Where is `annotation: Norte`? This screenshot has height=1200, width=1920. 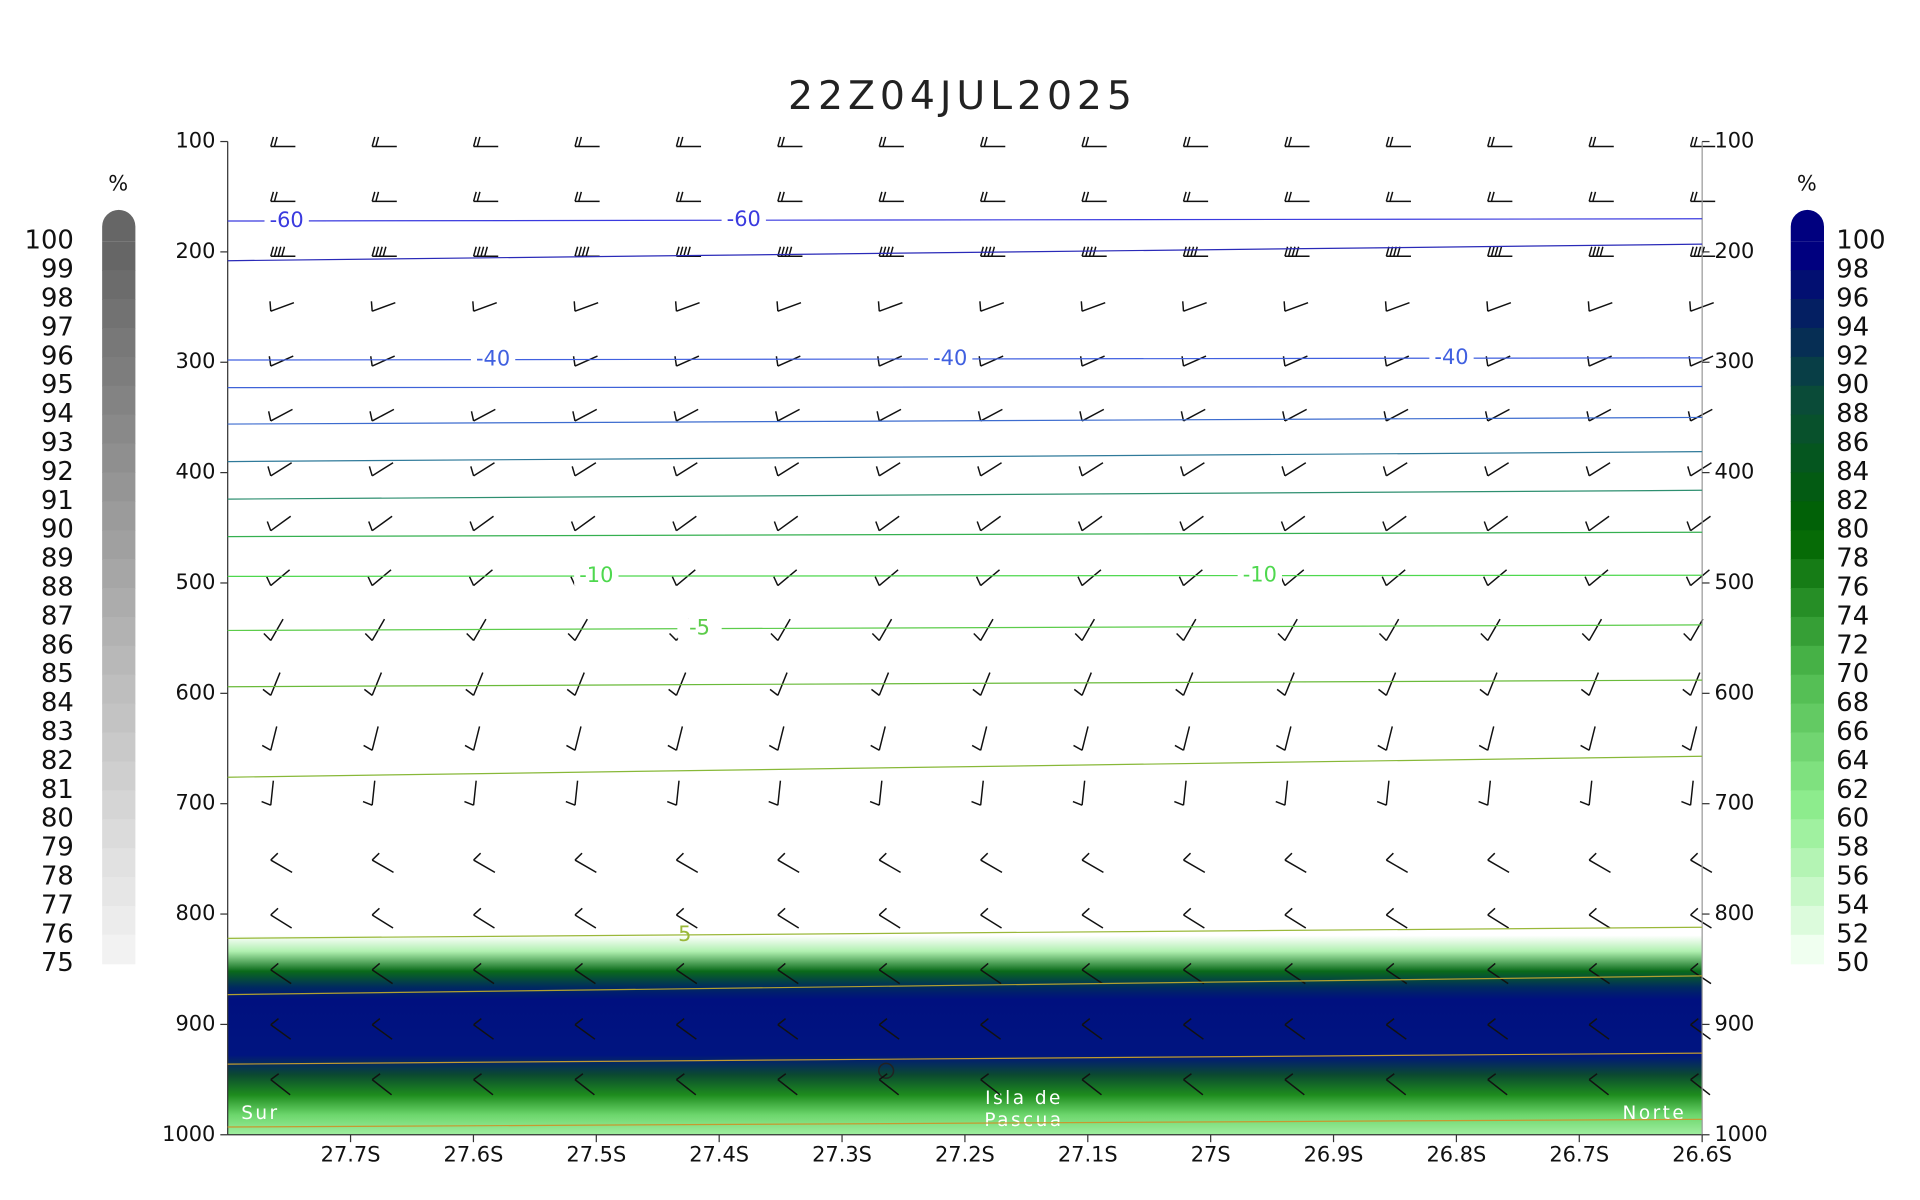 annotation: Norte is located at coordinates (1655, 1113).